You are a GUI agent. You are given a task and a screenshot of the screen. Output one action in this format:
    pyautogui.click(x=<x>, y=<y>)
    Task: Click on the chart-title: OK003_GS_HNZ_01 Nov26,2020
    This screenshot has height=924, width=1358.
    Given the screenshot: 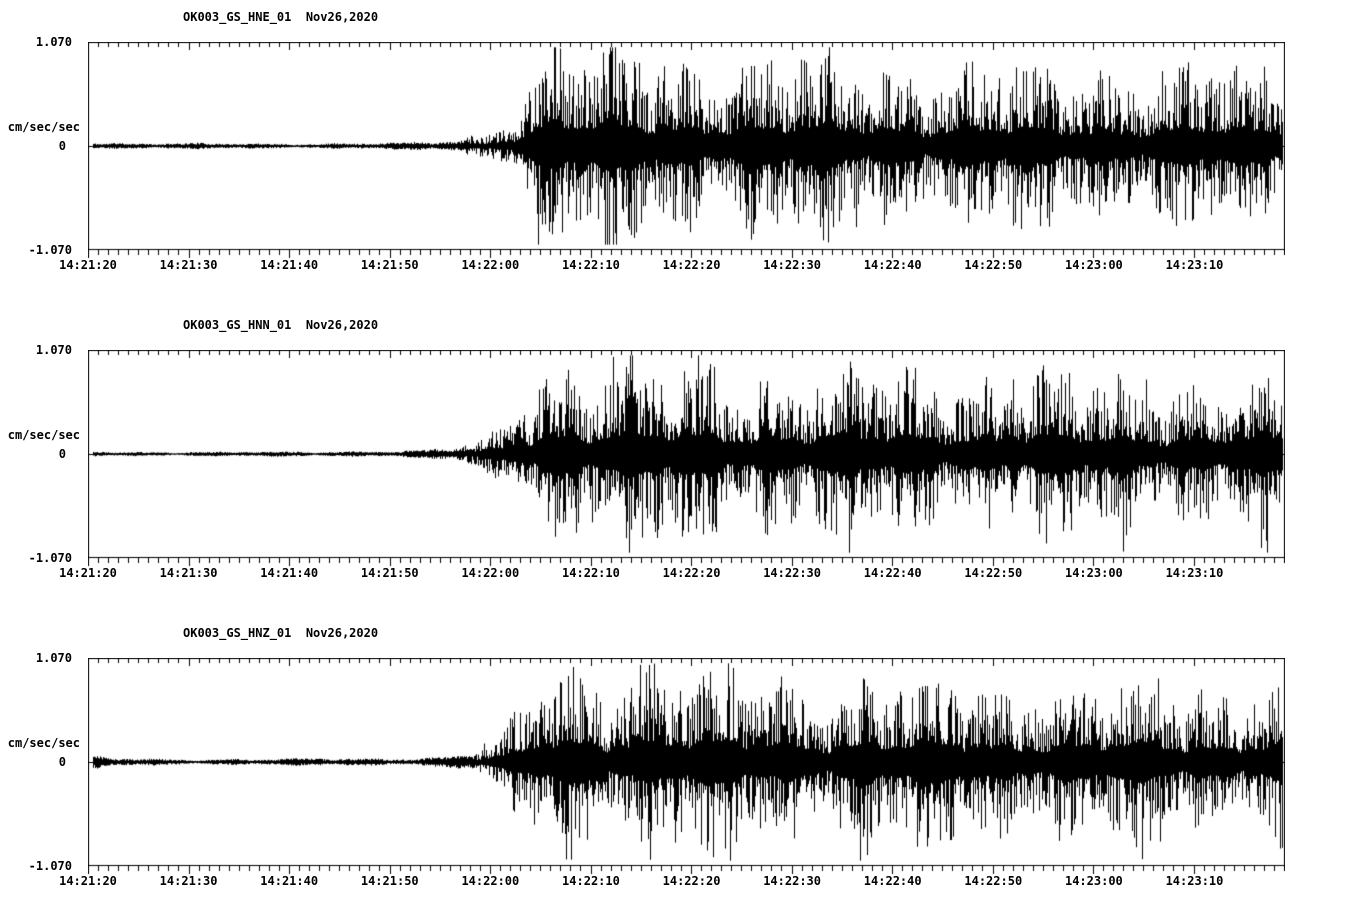 What is the action you would take?
    pyautogui.click(x=281, y=633)
    